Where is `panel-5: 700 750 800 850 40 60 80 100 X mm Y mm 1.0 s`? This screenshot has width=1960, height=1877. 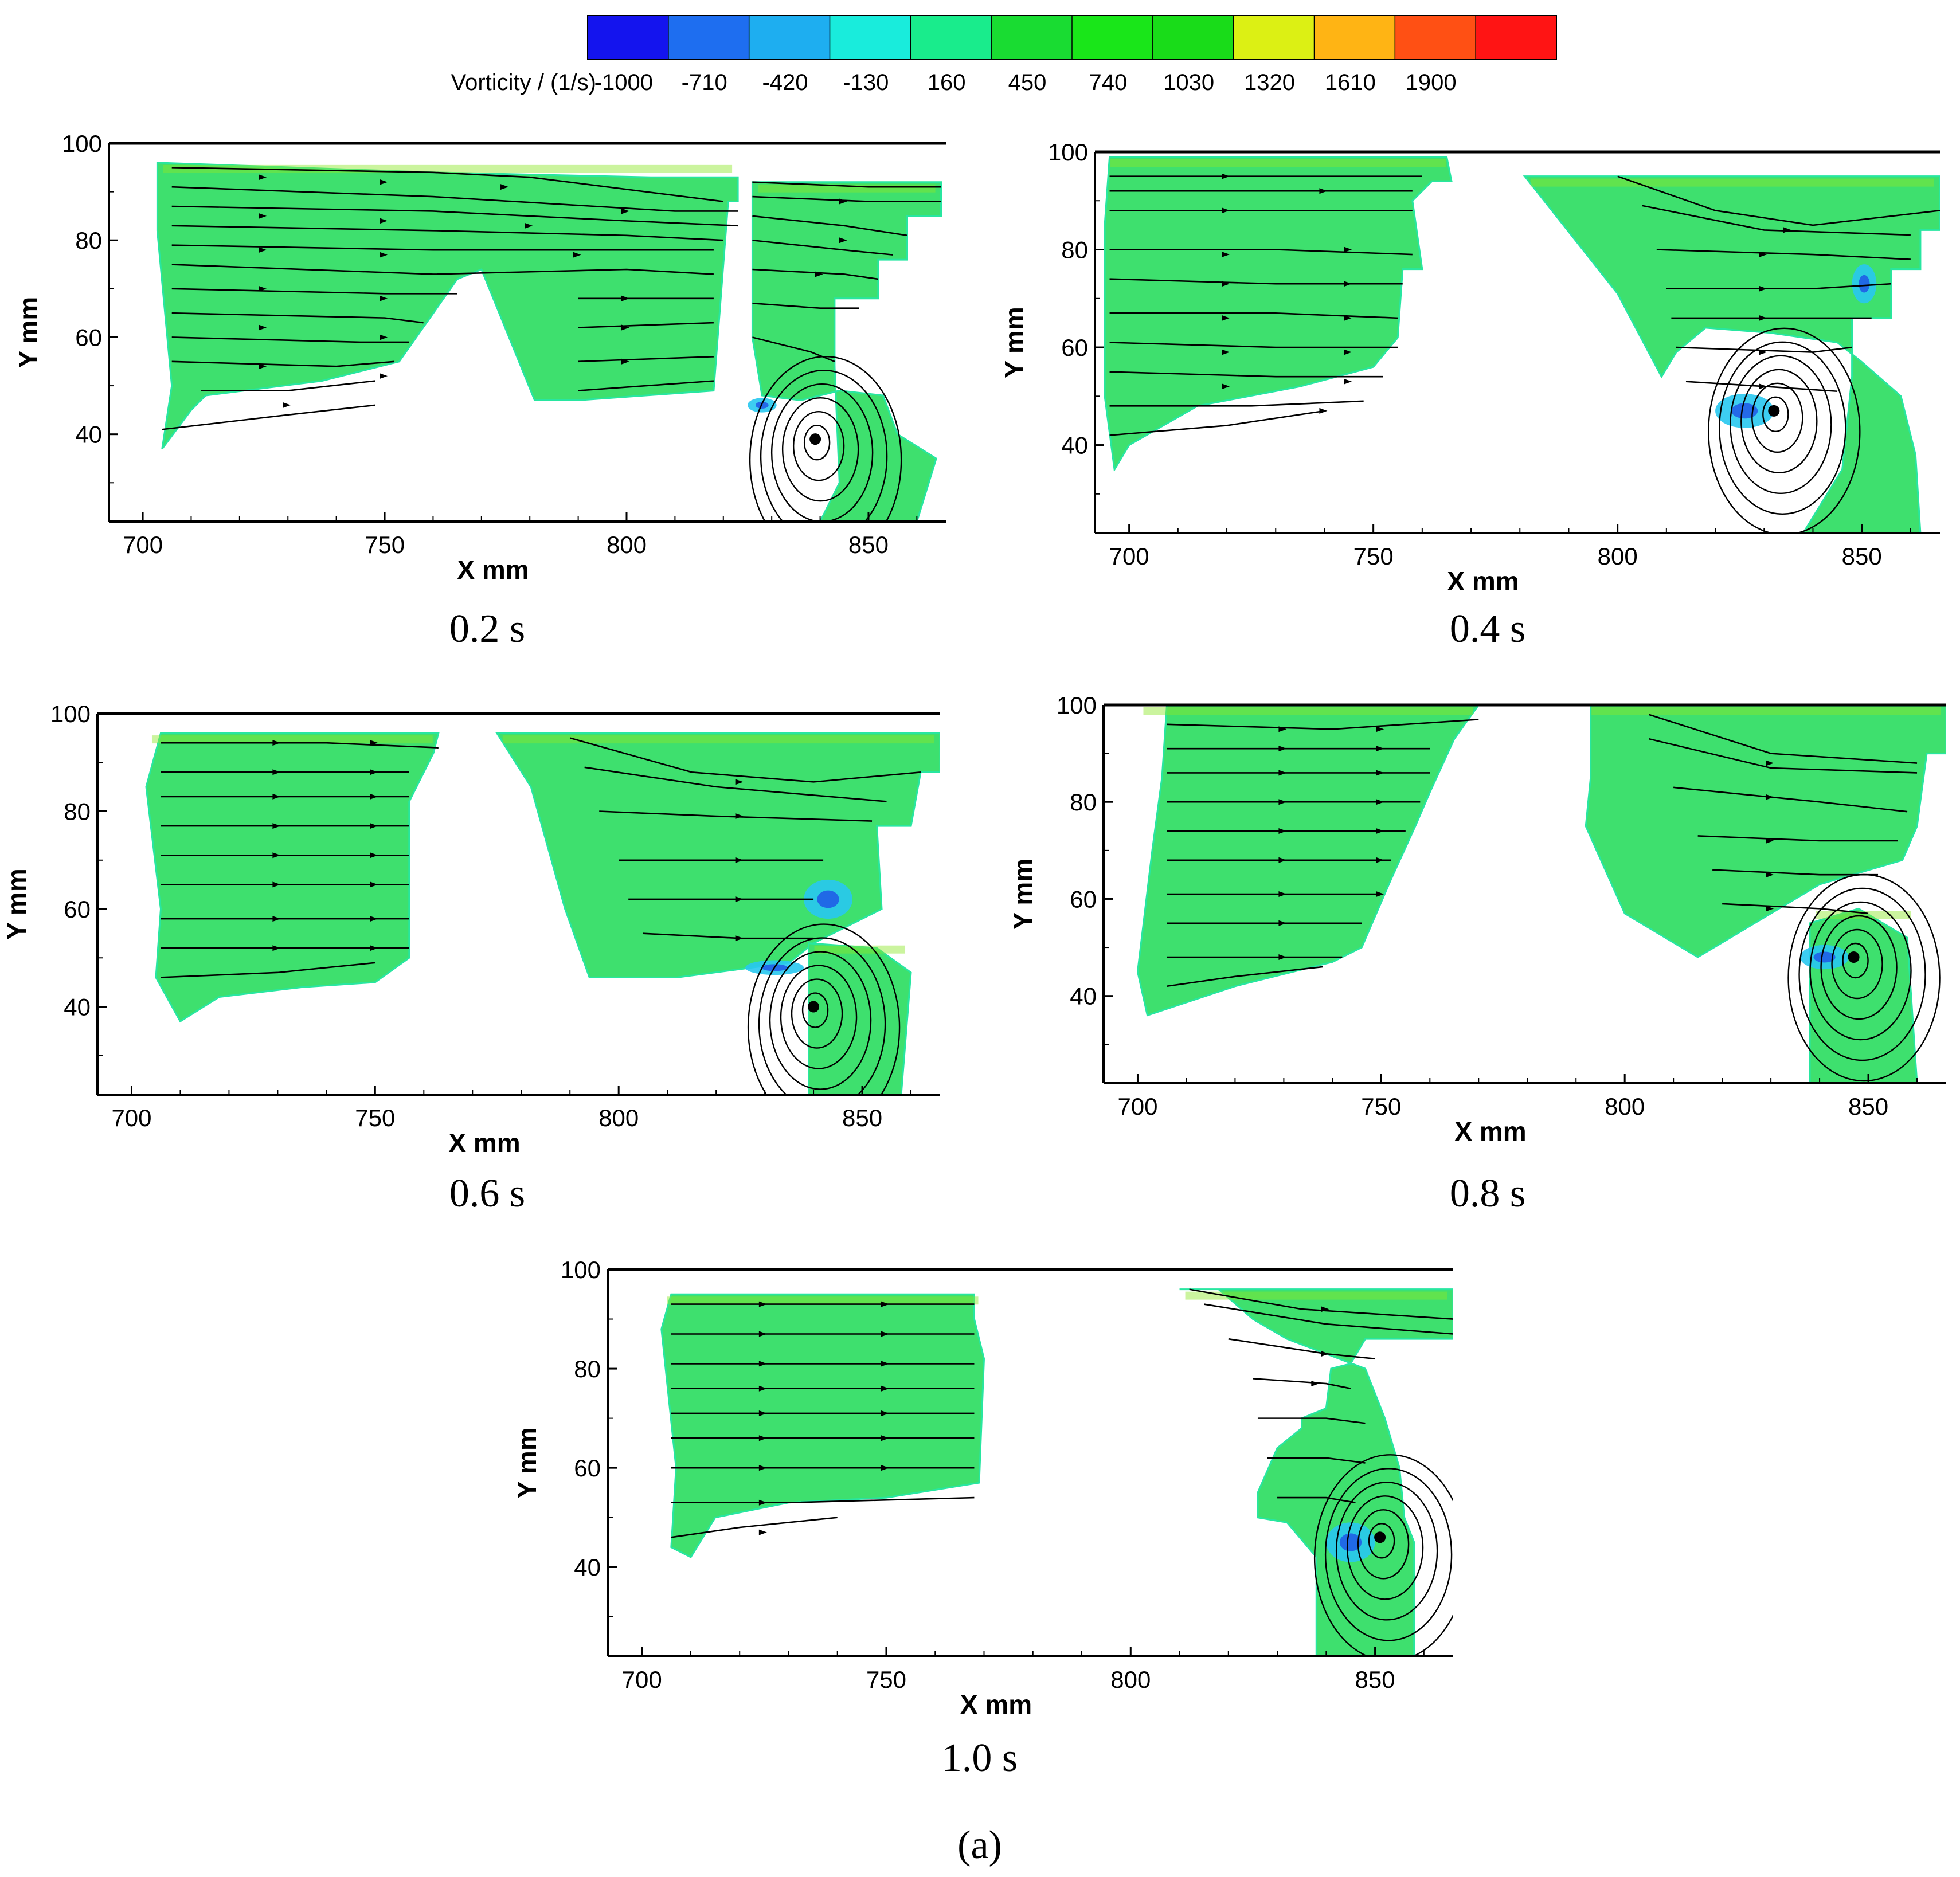 panel-5: 700 750 800 850 40 60 80 100 X mm Y mm 1.0 s is located at coordinates (982, 1518).